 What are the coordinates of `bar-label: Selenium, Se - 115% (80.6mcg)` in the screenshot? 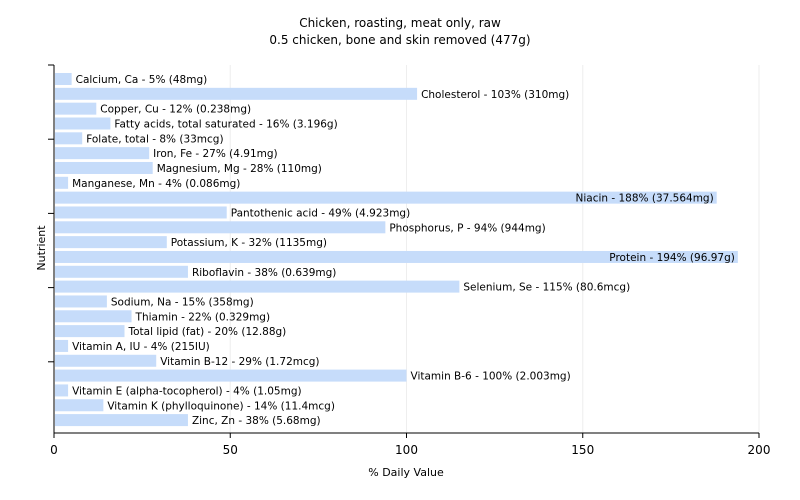 It's located at (546, 288).